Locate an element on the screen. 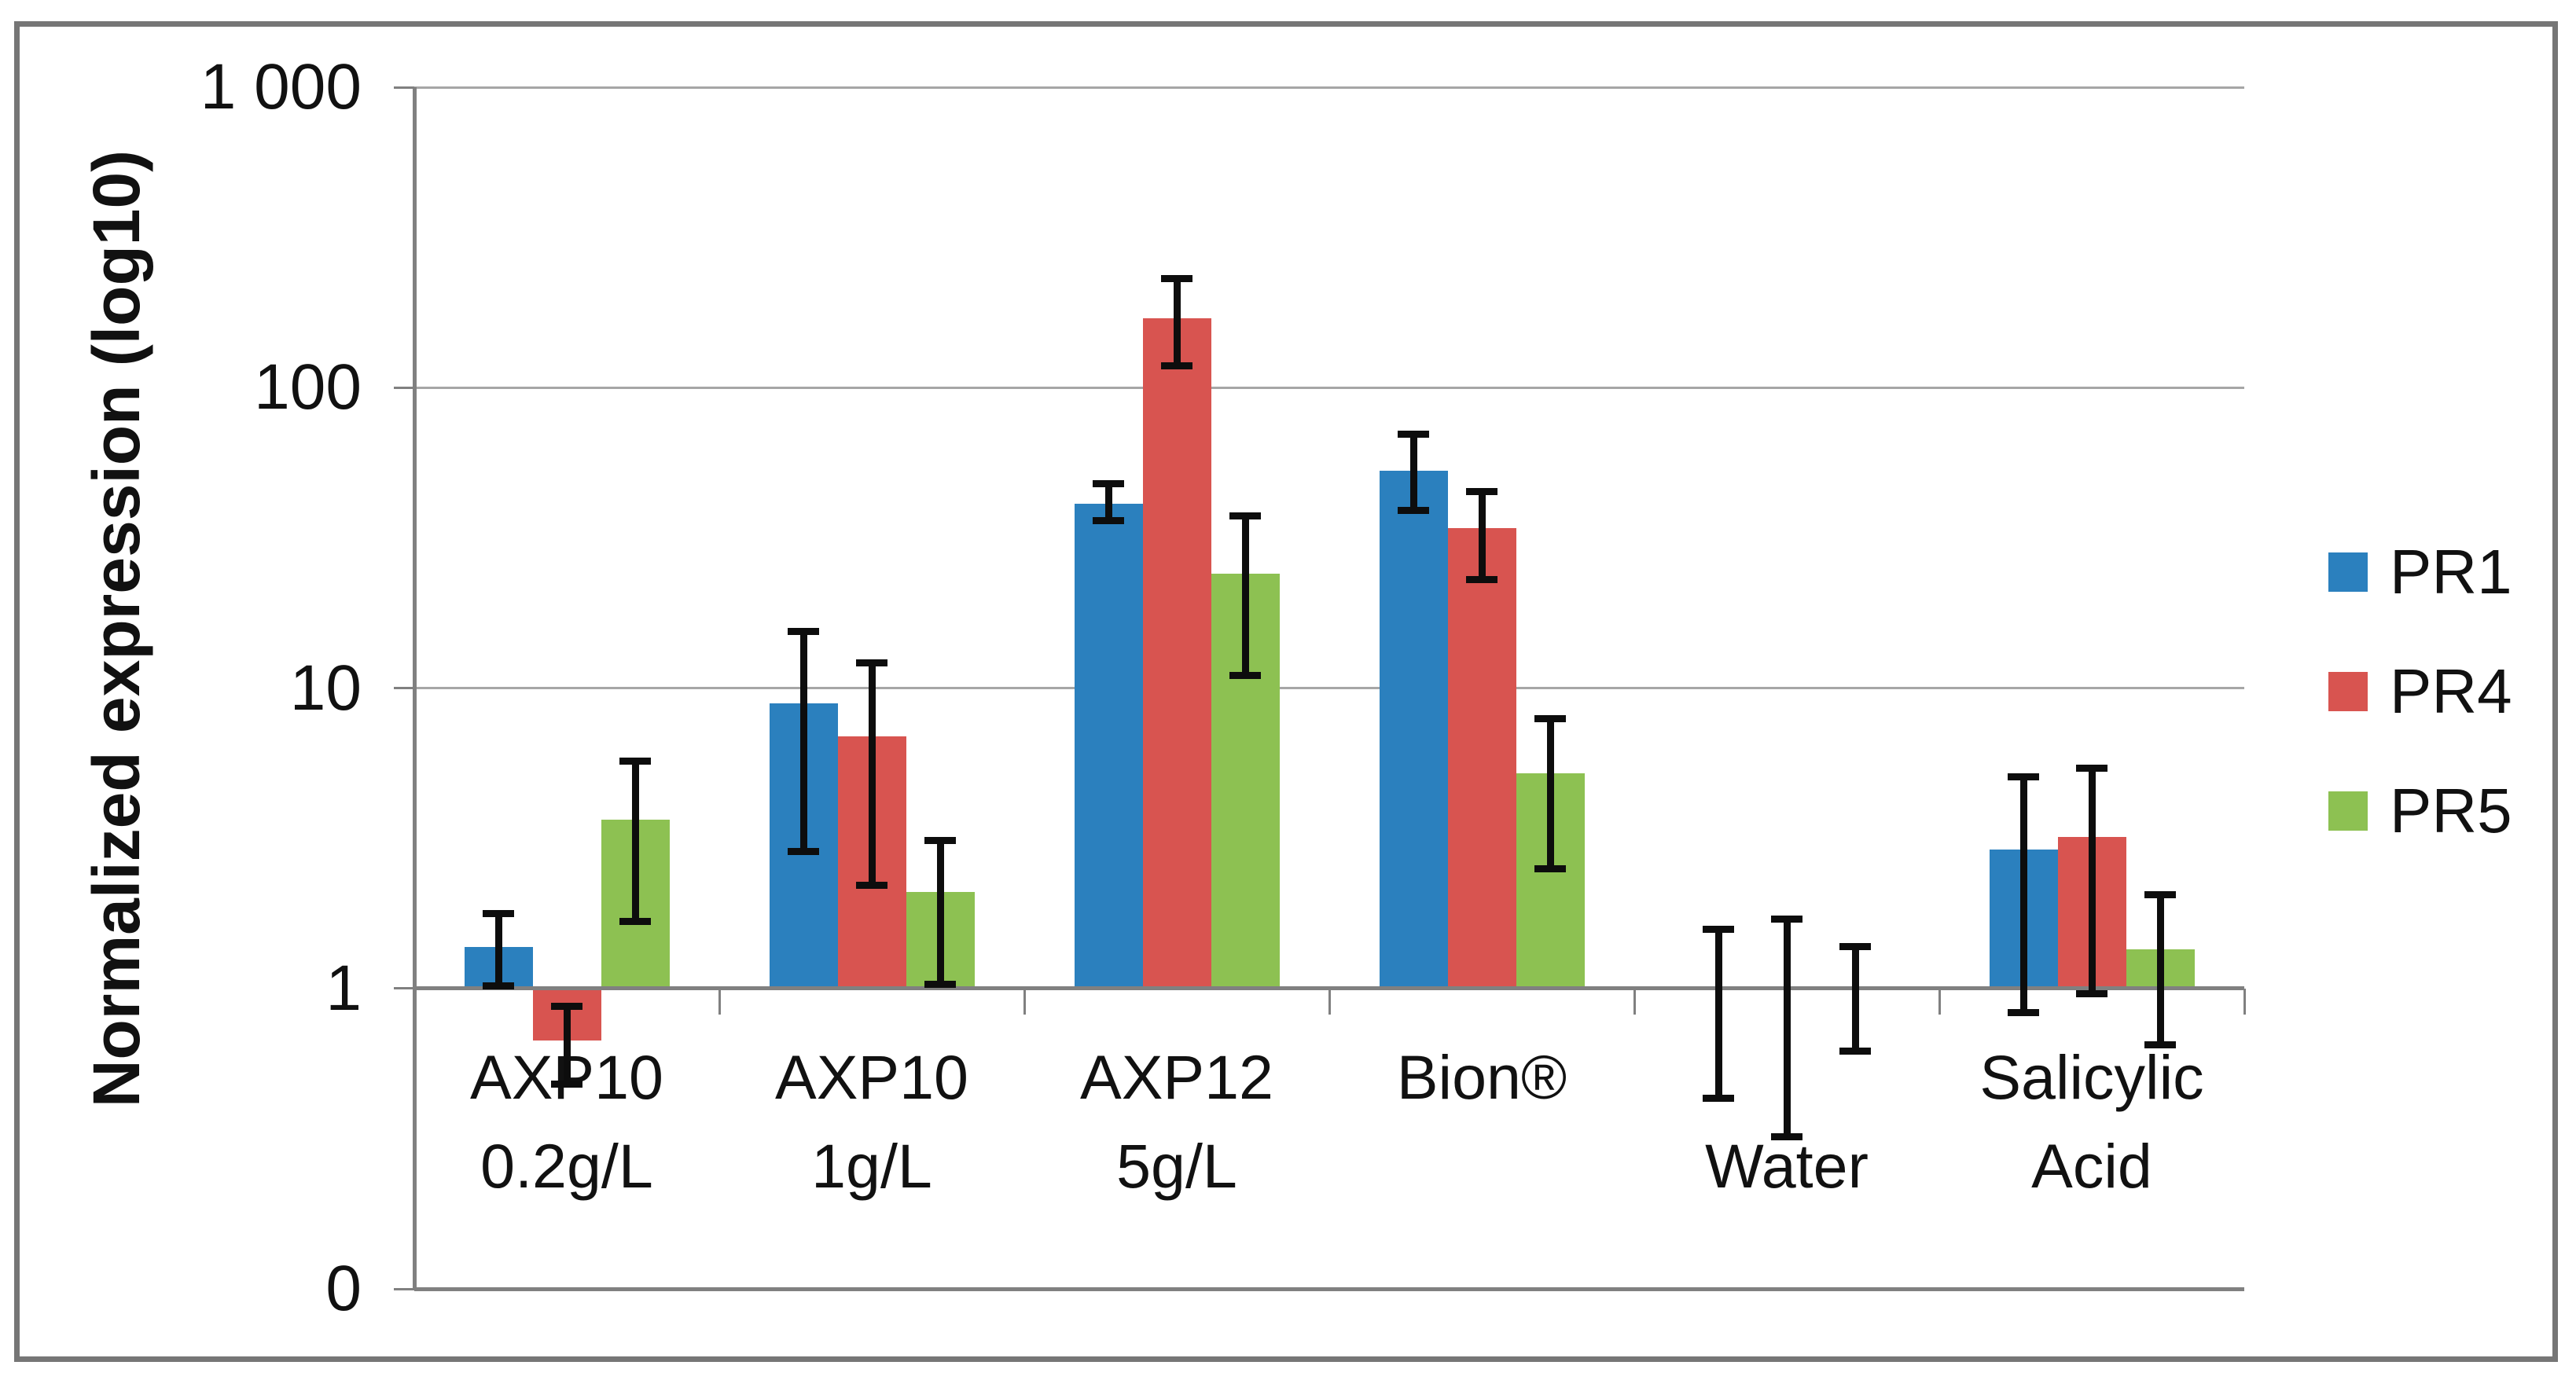 This screenshot has width=2576, height=1380. x-category-label-line: Water is located at coordinates (1787, 1166).